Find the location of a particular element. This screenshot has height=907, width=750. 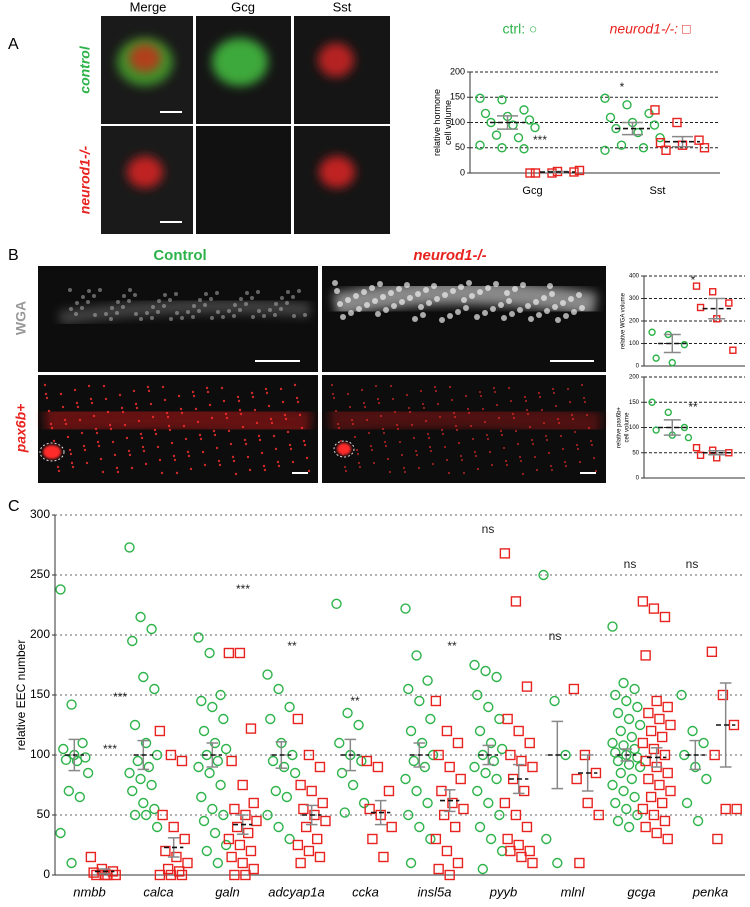

y-tick-label: 100 is located at coordinates (634, 428).